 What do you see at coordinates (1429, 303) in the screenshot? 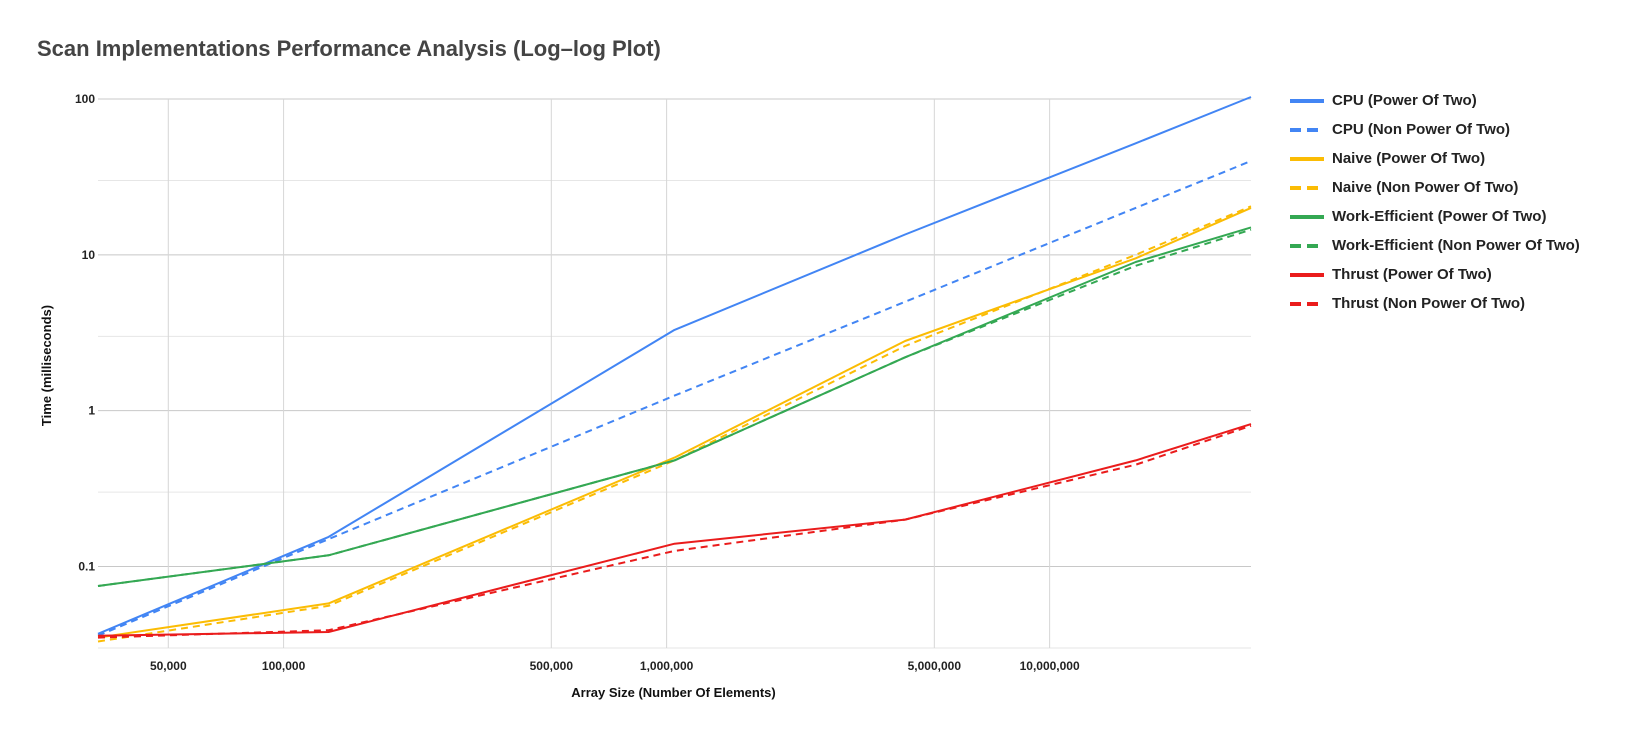
I see `legend-label: Thrust (Non Power Of Two)` at bounding box center [1429, 303].